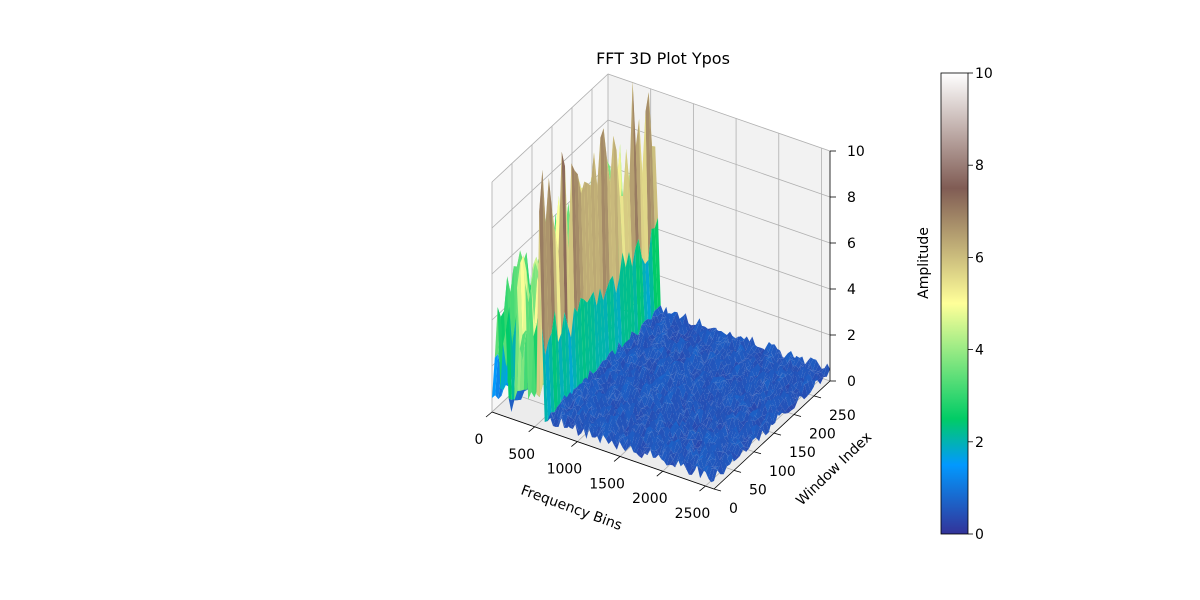 Image resolution: width=1200 pixels, height=600 pixels. I want to click on y-axis-line, so click(772, 435).